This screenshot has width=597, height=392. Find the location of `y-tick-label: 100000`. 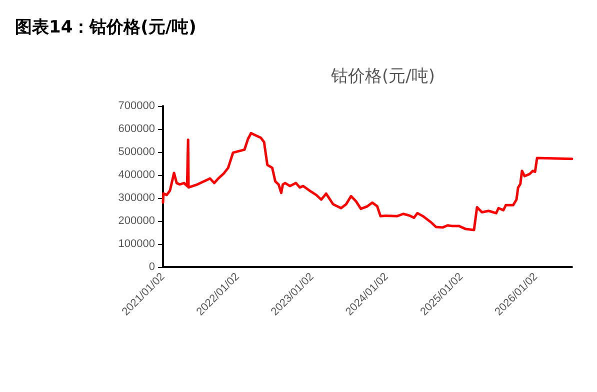

y-tick-label: 100000 is located at coordinates (136, 244).